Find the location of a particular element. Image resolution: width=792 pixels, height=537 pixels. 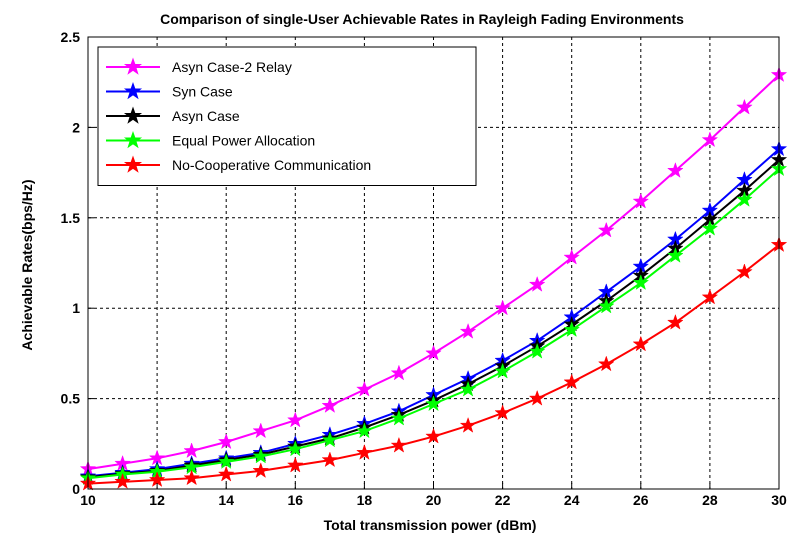

y-tick-label: 2.5 is located at coordinates (71, 37).